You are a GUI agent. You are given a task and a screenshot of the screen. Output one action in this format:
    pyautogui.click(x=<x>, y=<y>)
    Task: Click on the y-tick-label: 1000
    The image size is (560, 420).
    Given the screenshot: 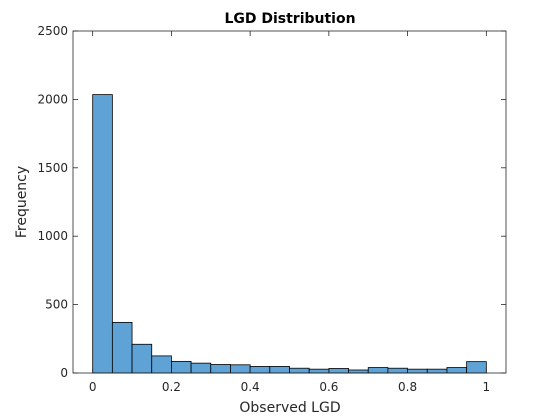 What is the action you would take?
    pyautogui.click(x=52, y=236)
    